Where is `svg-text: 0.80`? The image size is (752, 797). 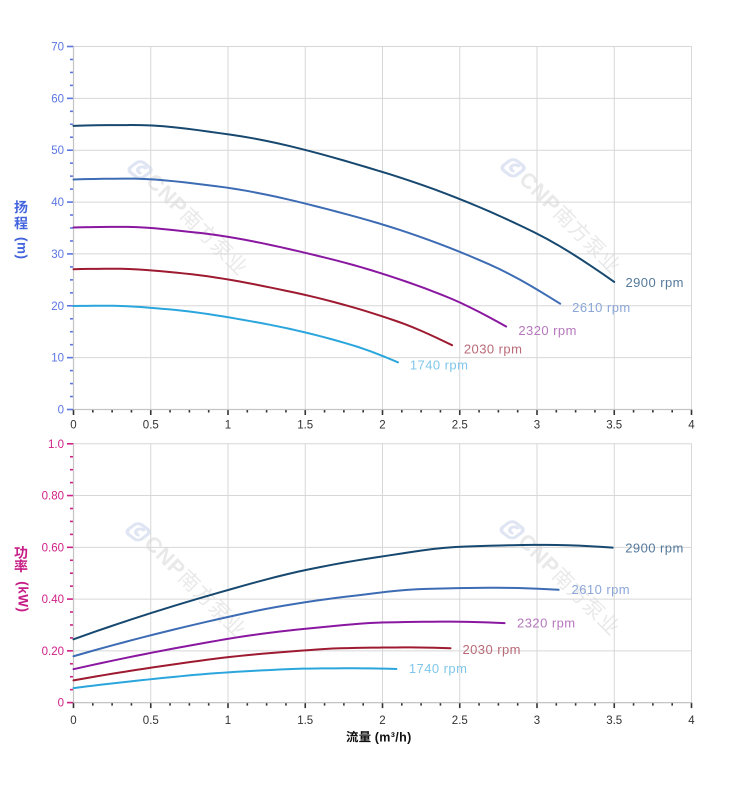
svg-text: 0.80 is located at coordinates (53, 497).